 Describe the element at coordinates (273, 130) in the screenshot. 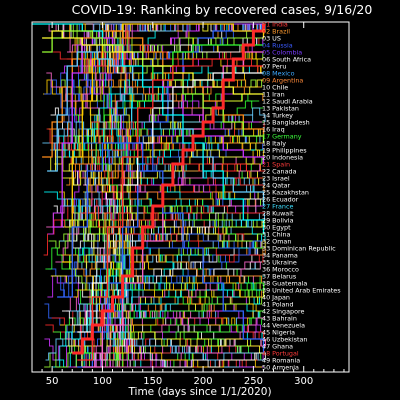

I see `legend-entry: 16 Iraq` at that location.